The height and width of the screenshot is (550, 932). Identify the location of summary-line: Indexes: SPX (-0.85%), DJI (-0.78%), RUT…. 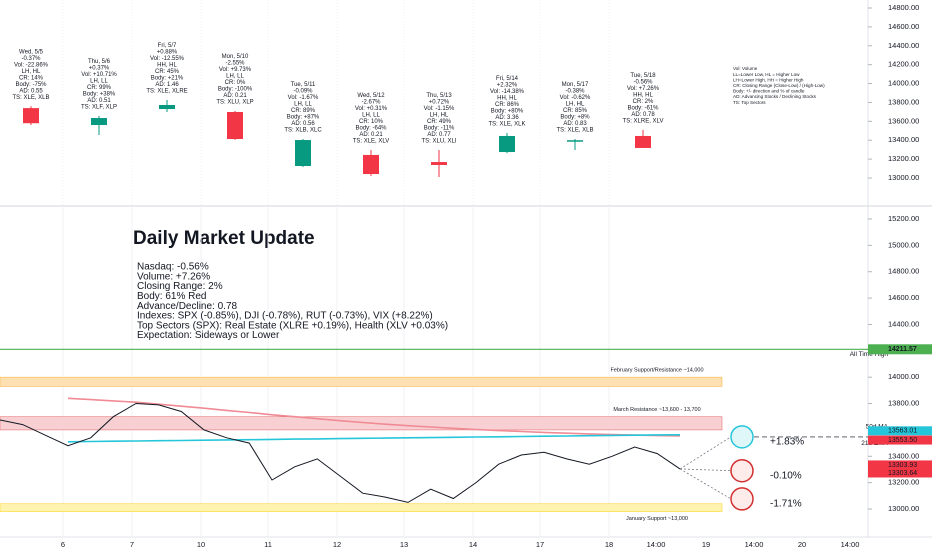
(285, 316).